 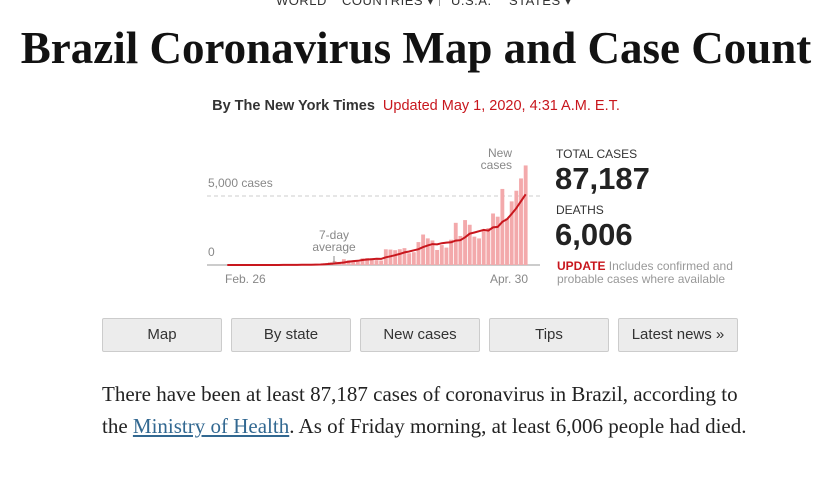 I want to click on average-line, so click(x=377, y=229).